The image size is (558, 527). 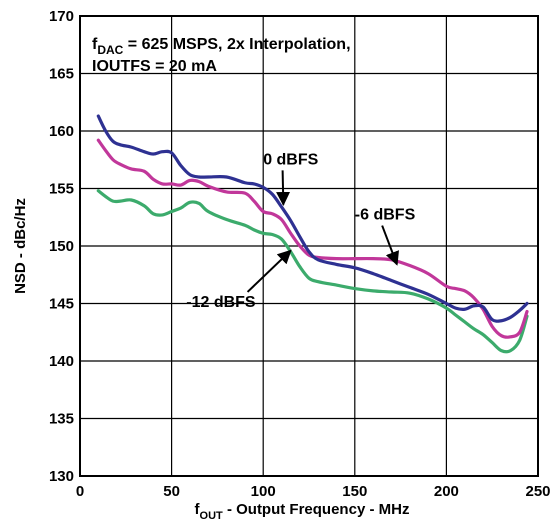 I want to click on xlabel-sub: OUT, so click(x=212, y=516).